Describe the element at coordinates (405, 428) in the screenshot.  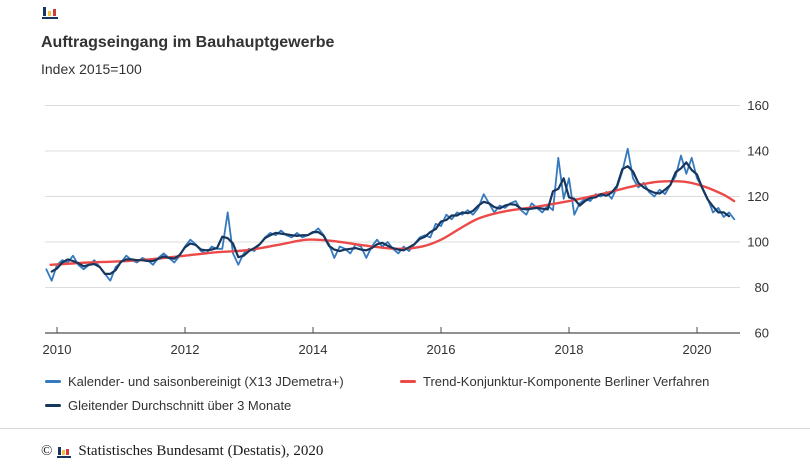
I see `footer-divider` at that location.